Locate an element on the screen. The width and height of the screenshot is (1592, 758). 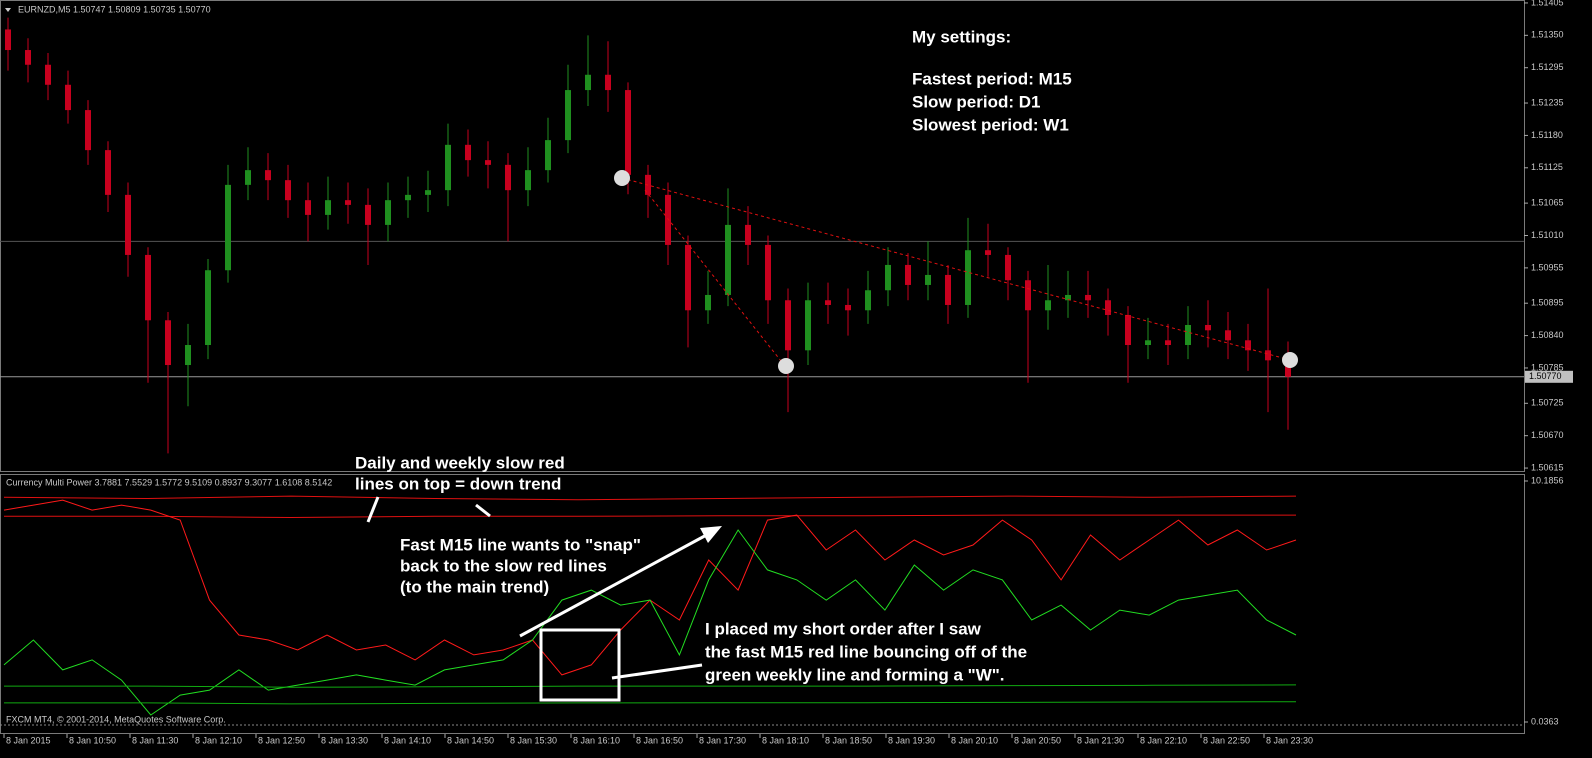
x-tick-label: 8 Jan 16:10 is located at coordinates (596, 740).